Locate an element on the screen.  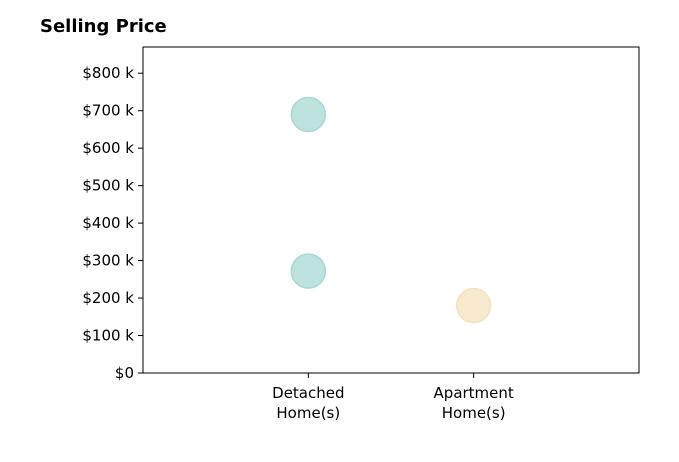
y-tick-label: $800 k is located at coordinates (108, 73).